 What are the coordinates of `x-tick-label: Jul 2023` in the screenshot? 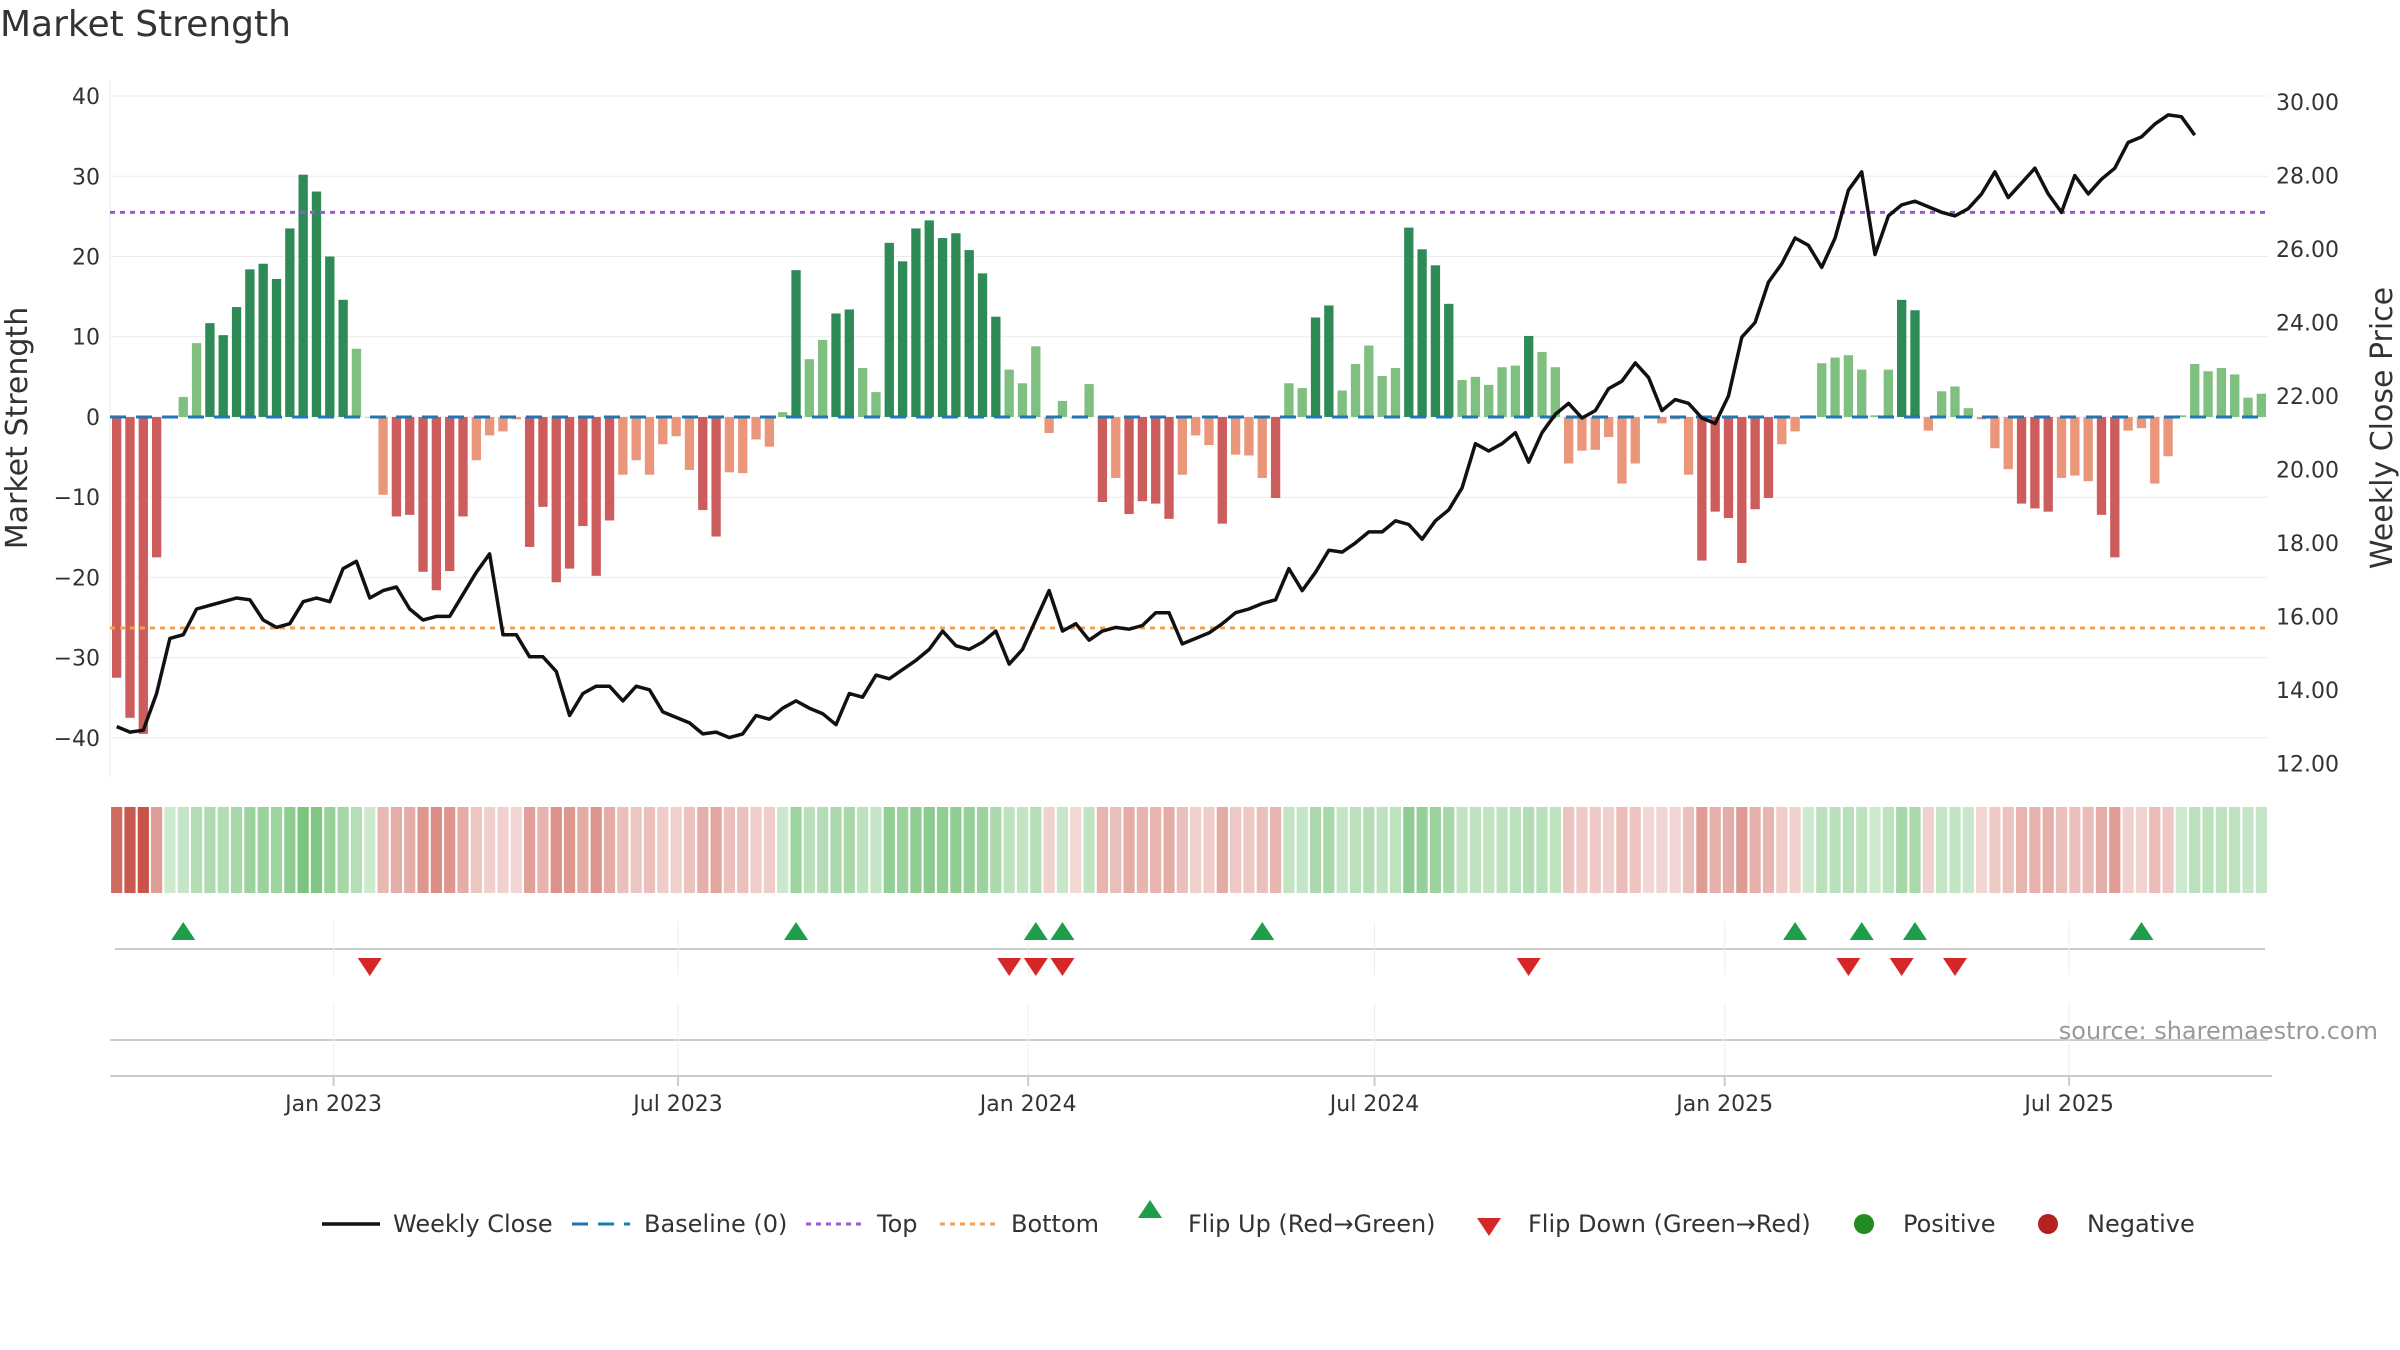 It's located at (677, 1104).